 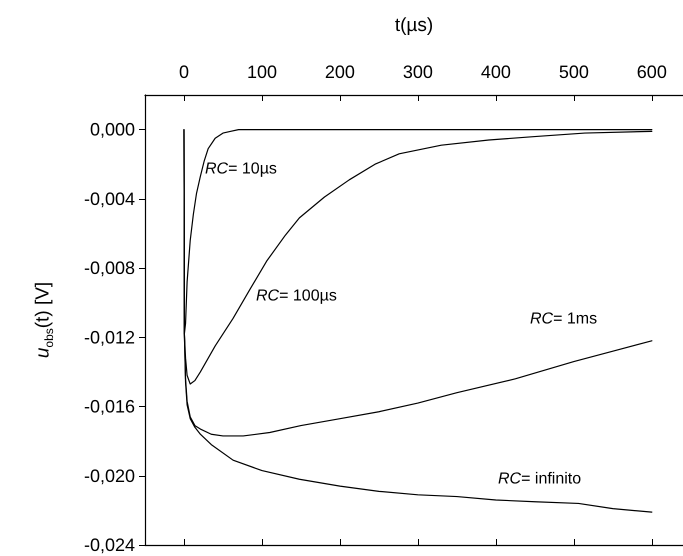 What do you see at coordinates (109, 545) in the screenshot?
I see `y-tick-label: -0,024` at bounding box center [109, 545].